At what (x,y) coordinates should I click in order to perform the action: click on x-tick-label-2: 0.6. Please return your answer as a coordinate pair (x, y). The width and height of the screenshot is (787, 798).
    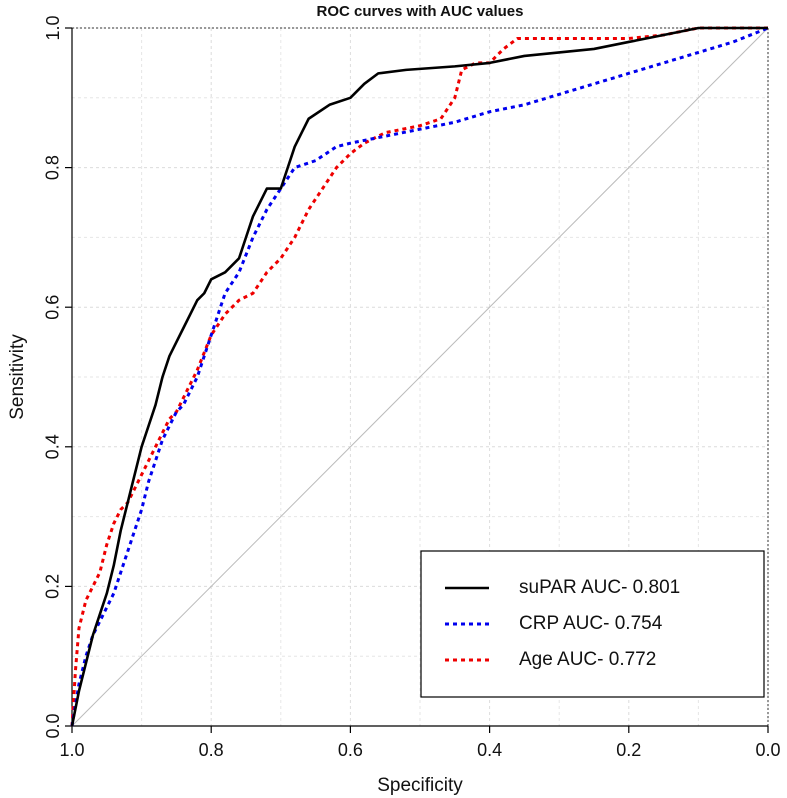
    Looking at the image, I should click on (350, 750).